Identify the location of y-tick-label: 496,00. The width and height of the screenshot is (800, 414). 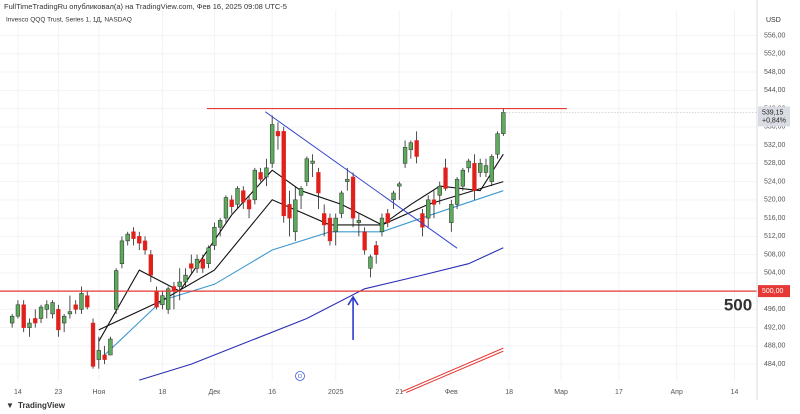
(775, 309).